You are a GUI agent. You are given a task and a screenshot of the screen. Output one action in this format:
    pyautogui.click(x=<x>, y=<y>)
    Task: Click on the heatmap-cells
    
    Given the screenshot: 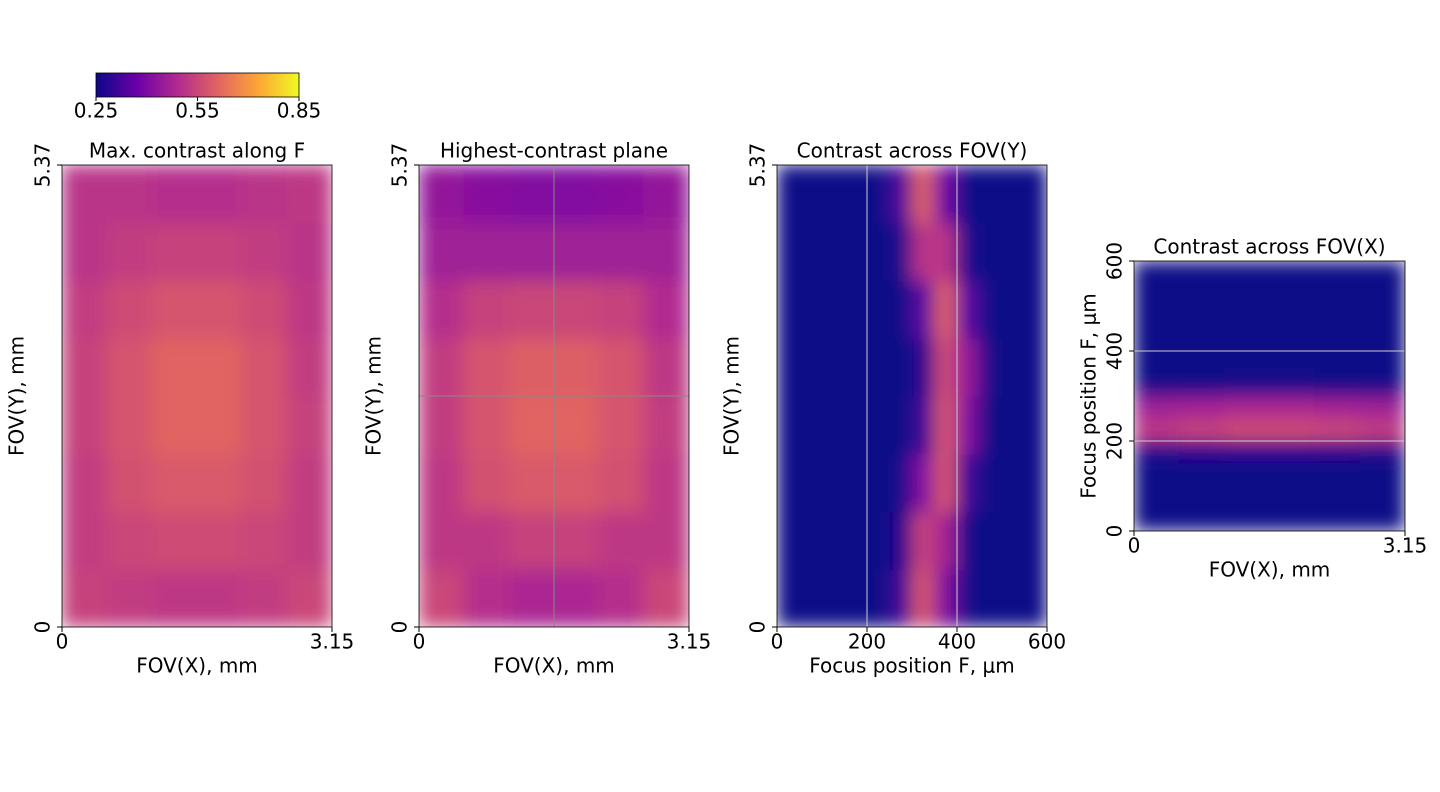 What is the action you would take?
    pyautogui.click(x=554, y=396)
    